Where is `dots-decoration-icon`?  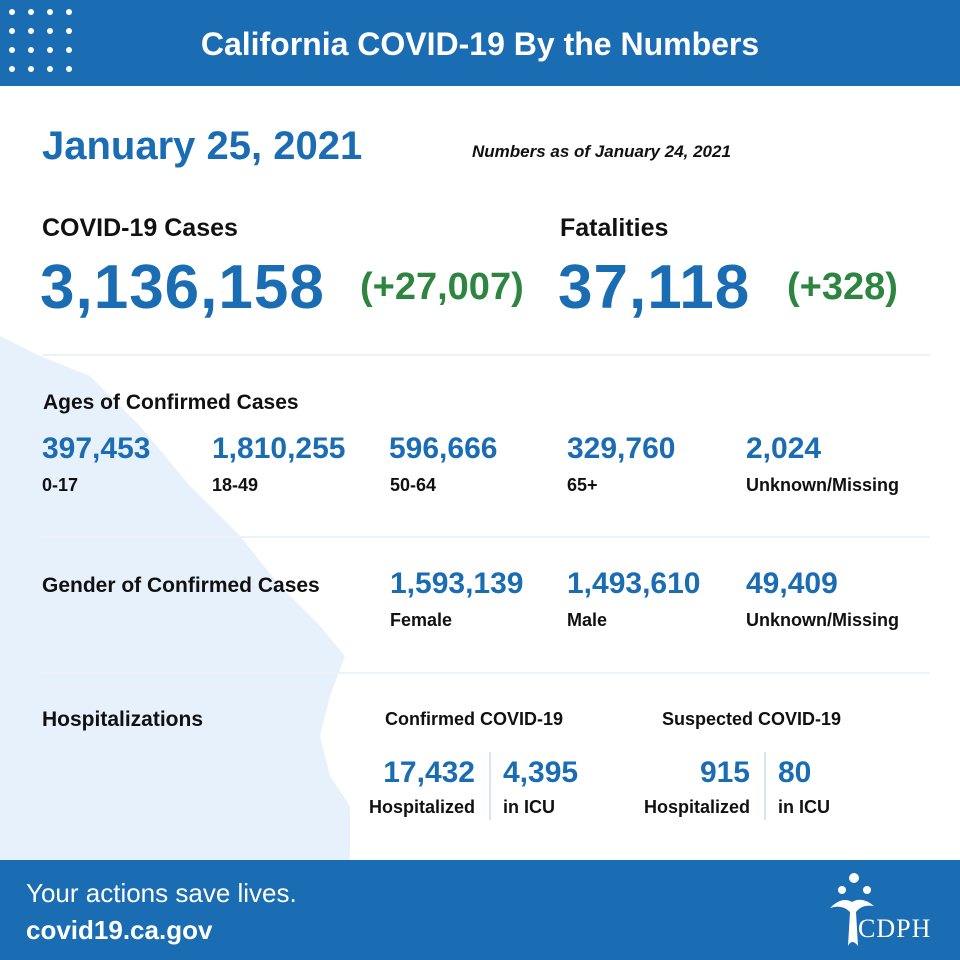 dots-decoration-icon is located at coordinates (40, 40).